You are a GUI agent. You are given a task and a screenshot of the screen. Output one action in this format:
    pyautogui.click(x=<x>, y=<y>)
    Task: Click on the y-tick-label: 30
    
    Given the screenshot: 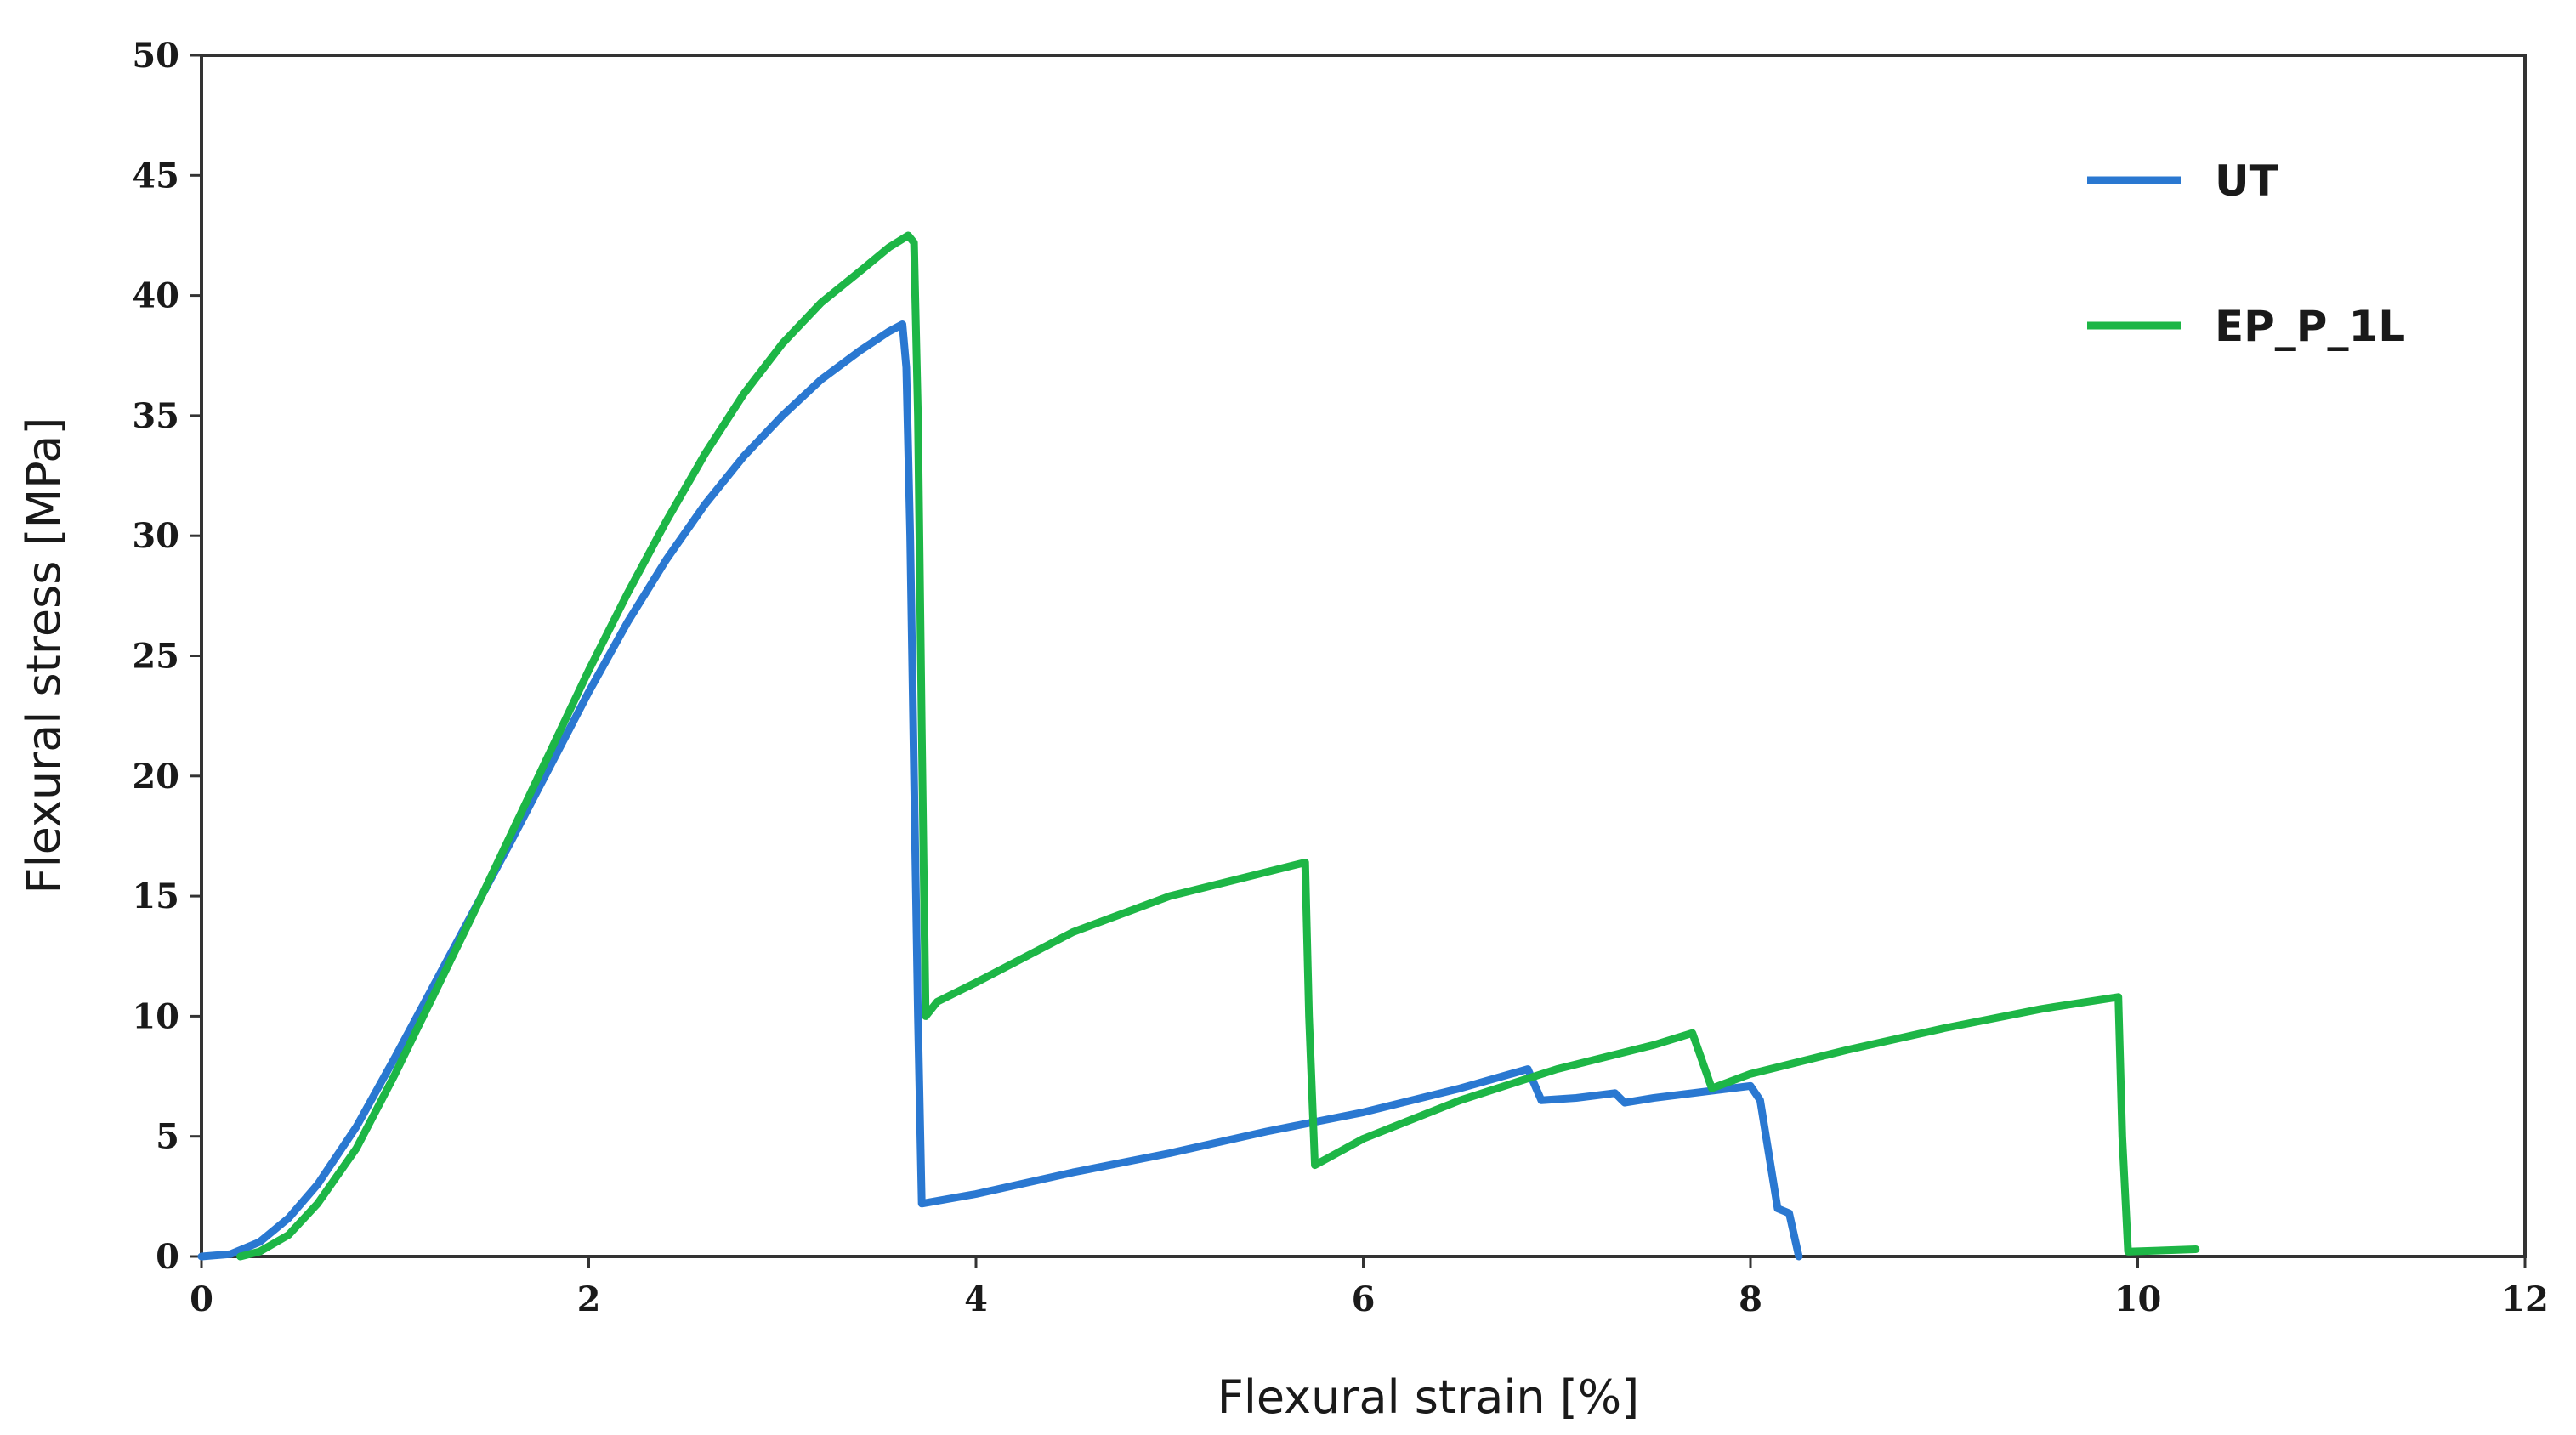 What is the action you would take?
    pyautogui.click(x=156, y=536)
    